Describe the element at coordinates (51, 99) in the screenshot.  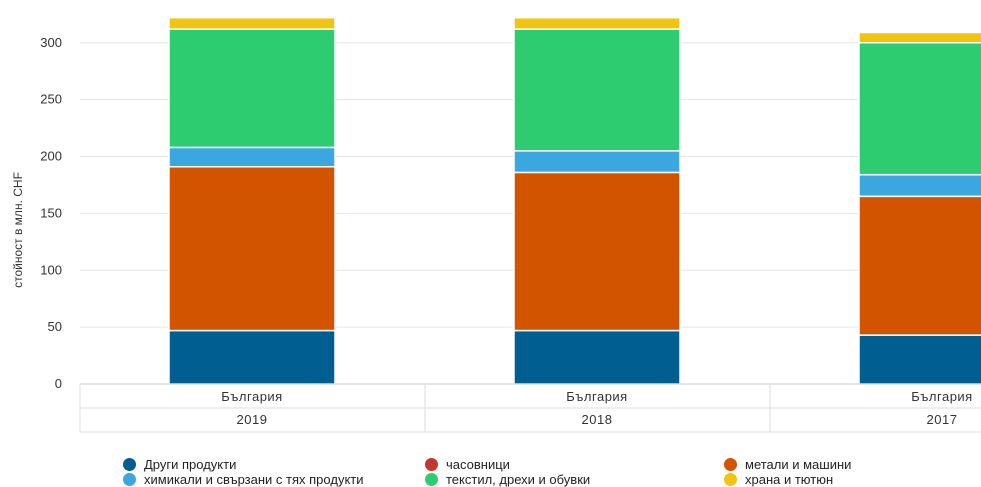
I see `y-tick-label: 250` at that location.